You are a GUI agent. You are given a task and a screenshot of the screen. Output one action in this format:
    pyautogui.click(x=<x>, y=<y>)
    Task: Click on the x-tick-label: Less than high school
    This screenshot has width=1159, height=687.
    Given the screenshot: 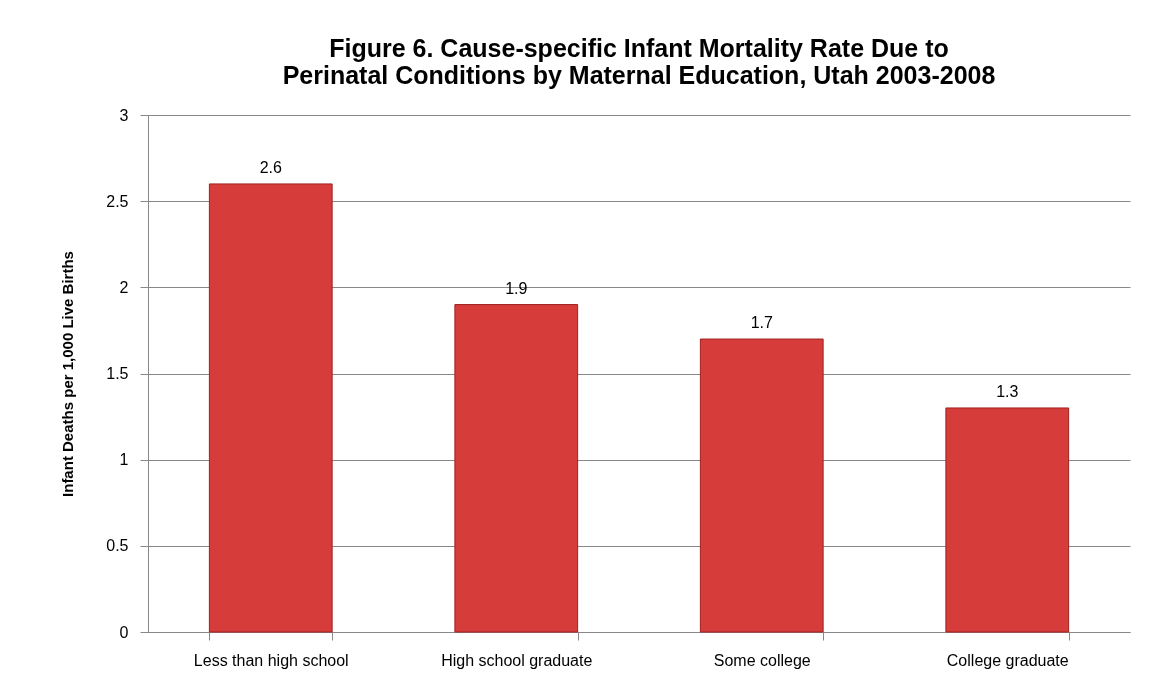 What is the action you would take?
    pyautogui.click(x=271, y=660)
    